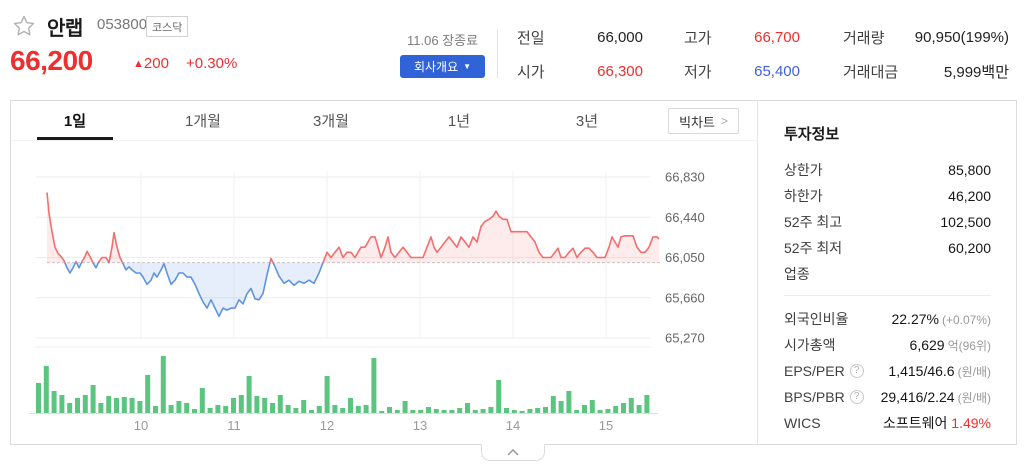  I want to click on market-badge: 코스닥, so click(167, 26).